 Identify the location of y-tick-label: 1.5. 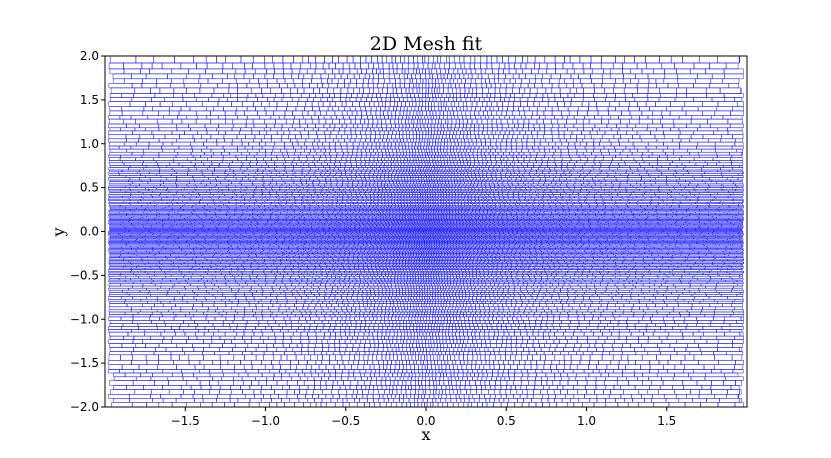
(89, 100).